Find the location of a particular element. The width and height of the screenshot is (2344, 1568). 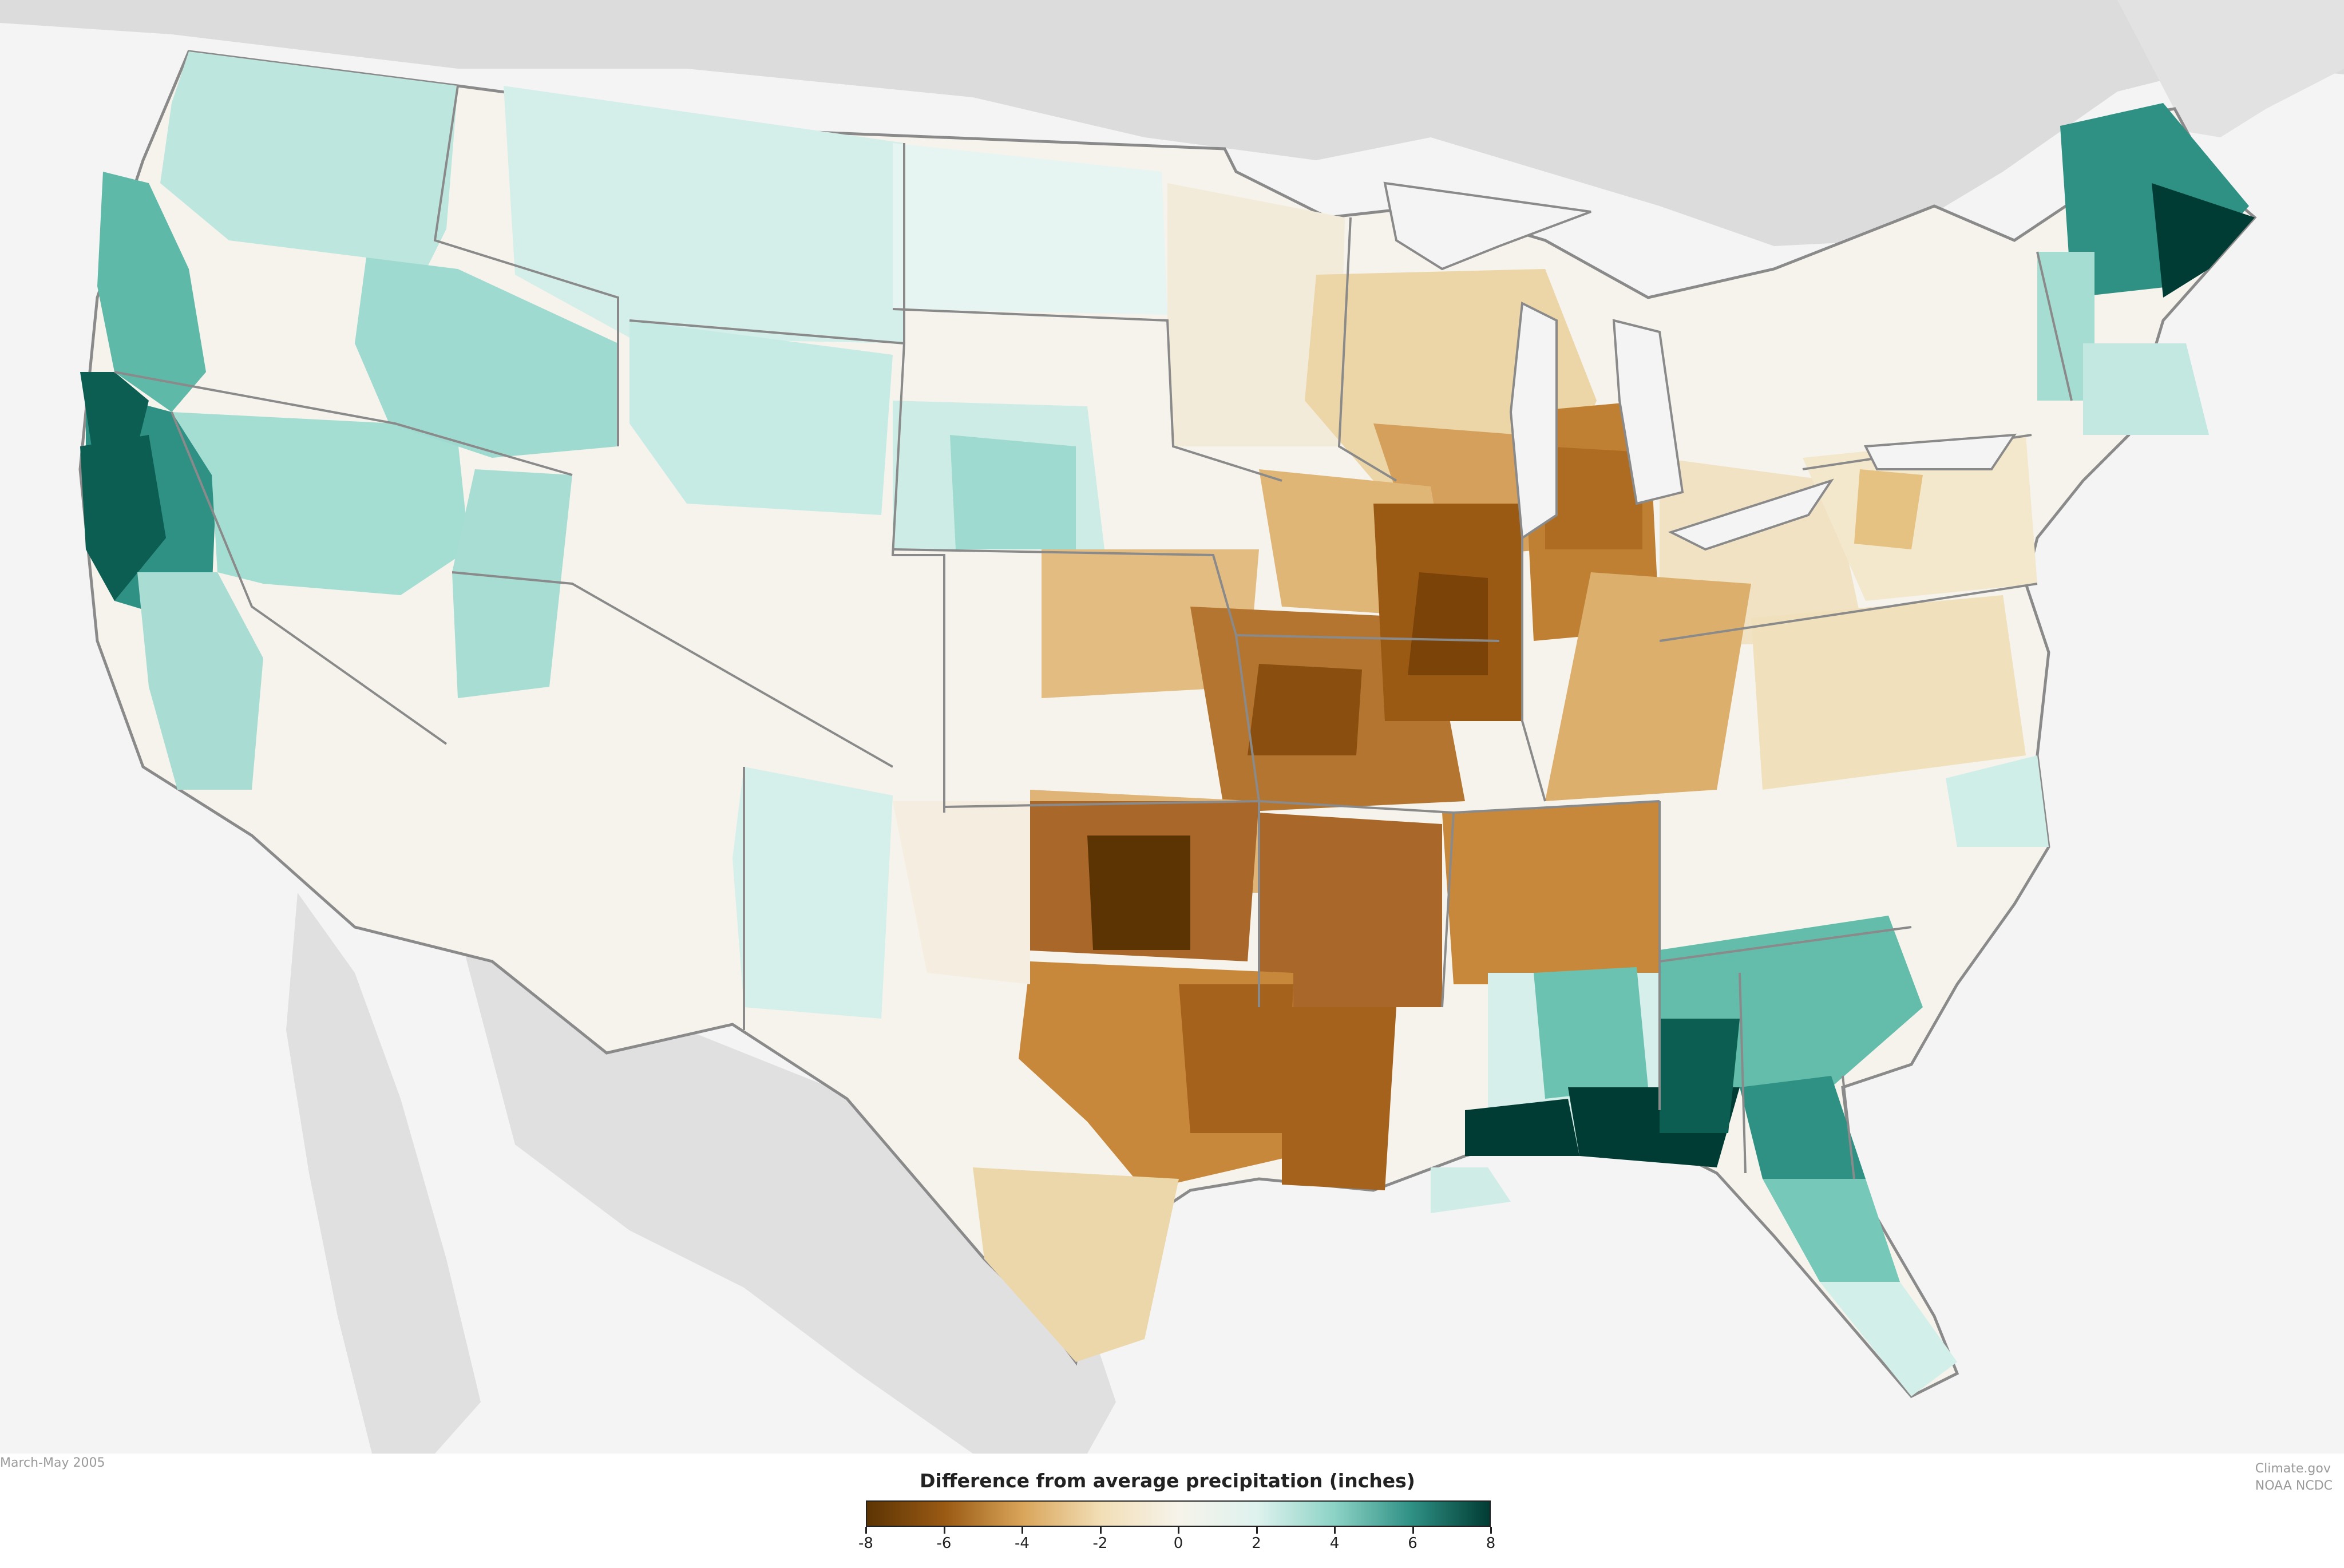

credit-line-noaa: NOAA NCDC is located at coordinates (2294, 1486).